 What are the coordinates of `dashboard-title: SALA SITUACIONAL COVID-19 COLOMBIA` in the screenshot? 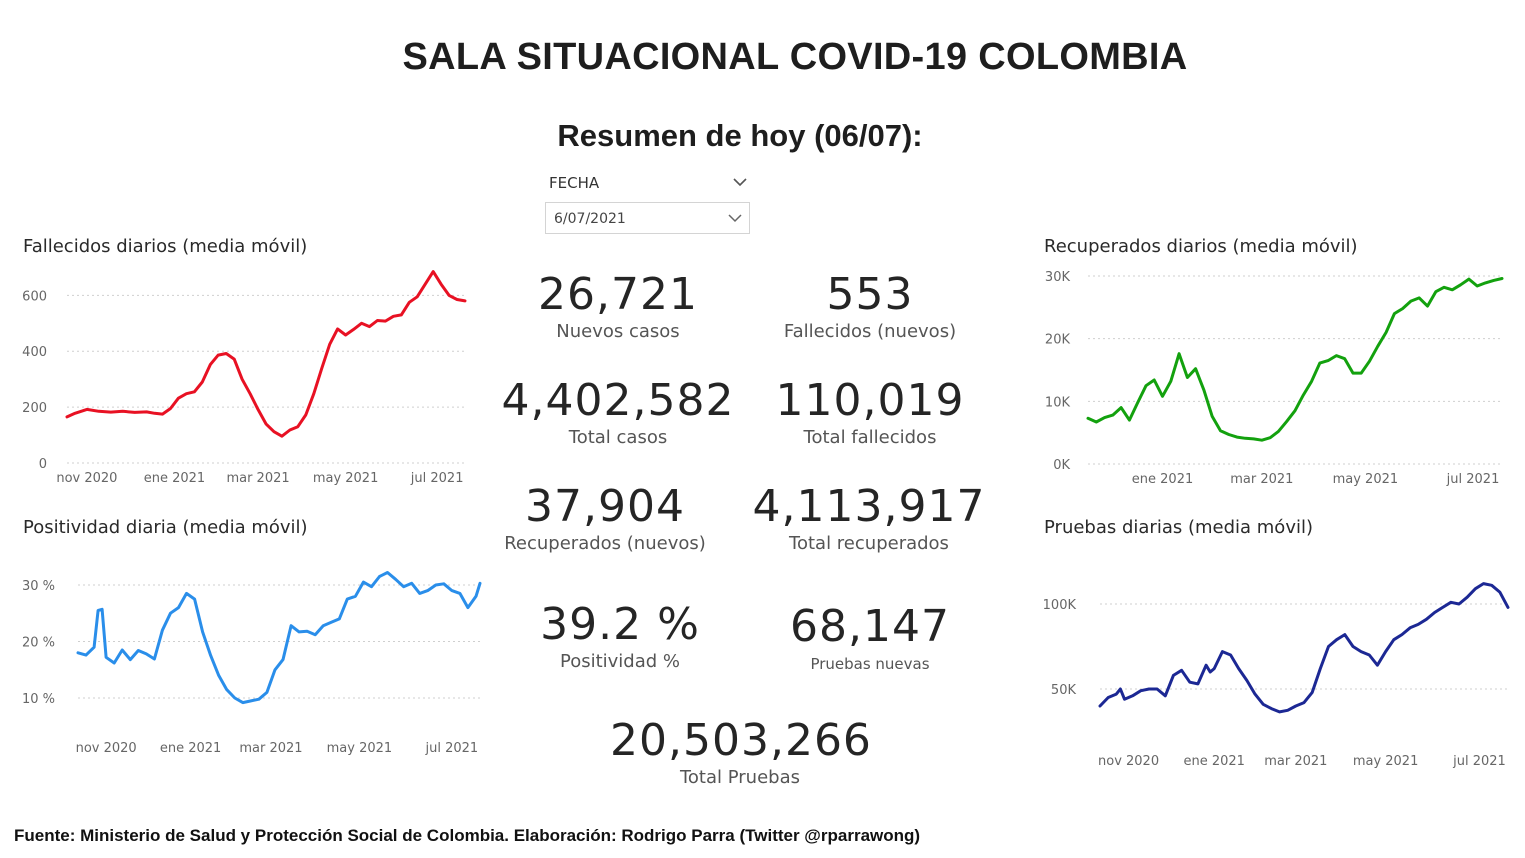 It's located at (795, 57).